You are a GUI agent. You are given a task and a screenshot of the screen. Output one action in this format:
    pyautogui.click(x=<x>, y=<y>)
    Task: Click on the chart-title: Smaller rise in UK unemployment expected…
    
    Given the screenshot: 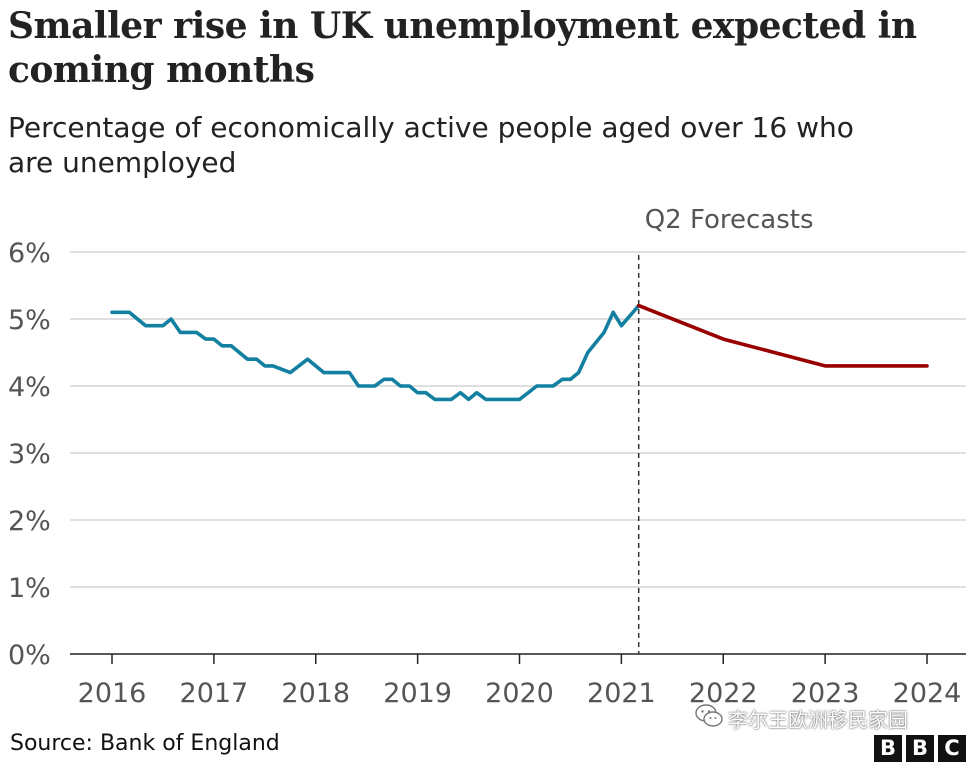 What is the action you would take?
    pyautogui.click(x=462, y=48)
    